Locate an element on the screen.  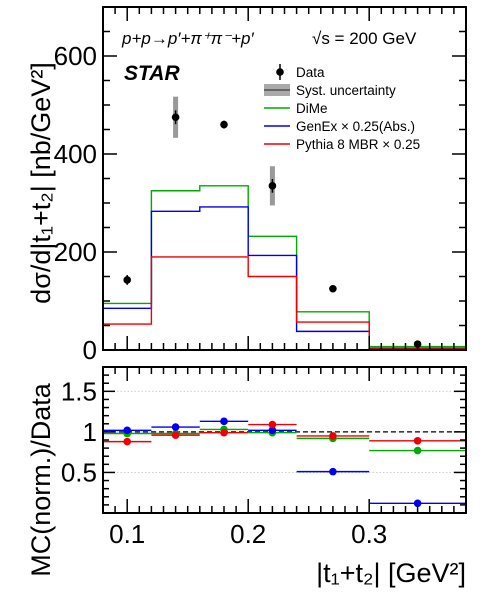
legend-item-dime: DiMe is located at coordinates (296, 108).